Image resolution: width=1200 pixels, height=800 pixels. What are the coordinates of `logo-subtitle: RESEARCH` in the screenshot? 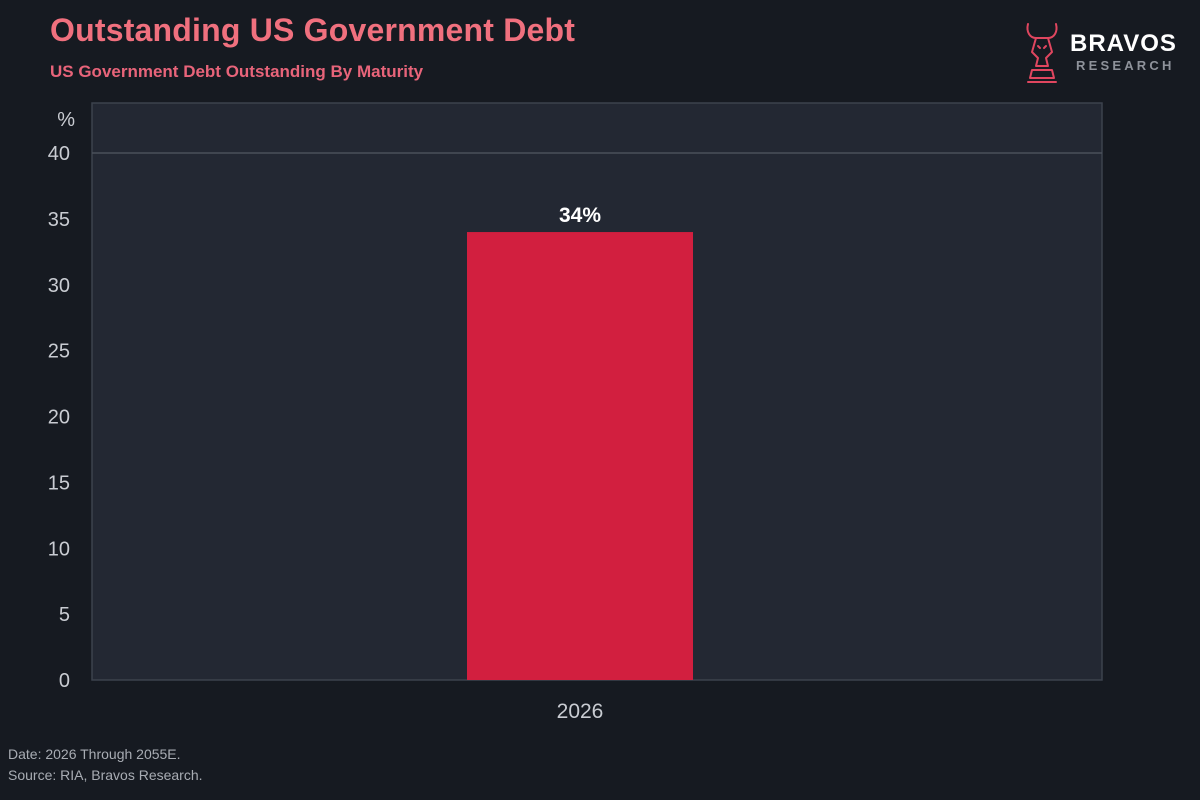 It's located at (1125, 65).